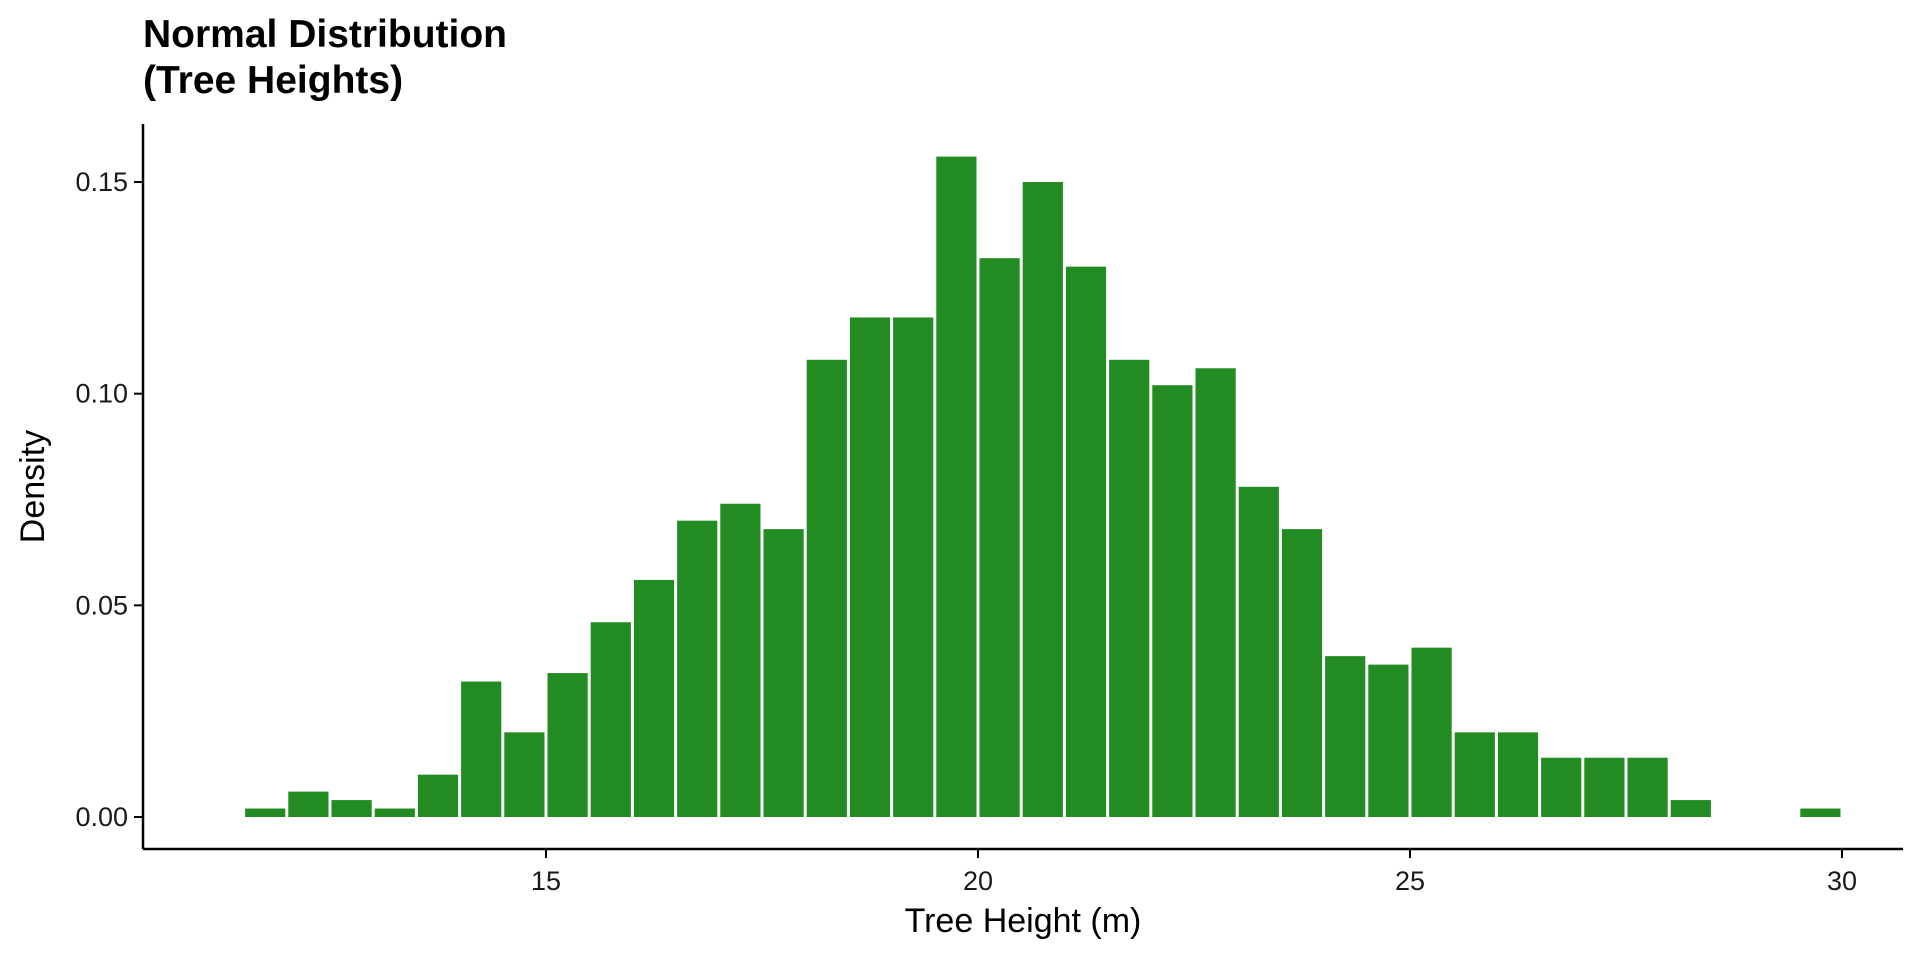 The image size is (1920, 960). Describe the element at coordinates (101, 394) in the screenshot. I see `y-tick-label: 0.10` at that location.